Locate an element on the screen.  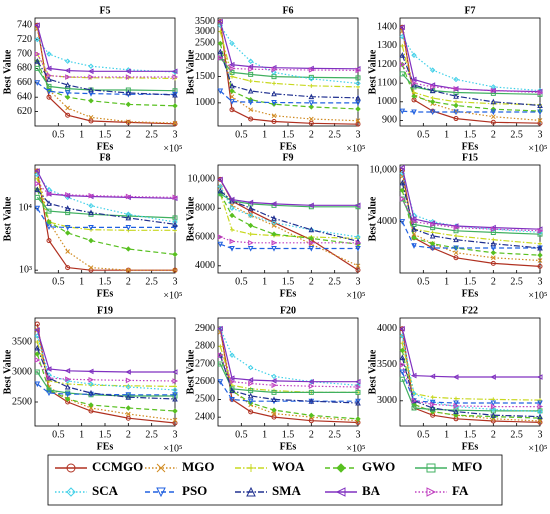
y-tick-label: 3000 is located at coordinates (387, 400).